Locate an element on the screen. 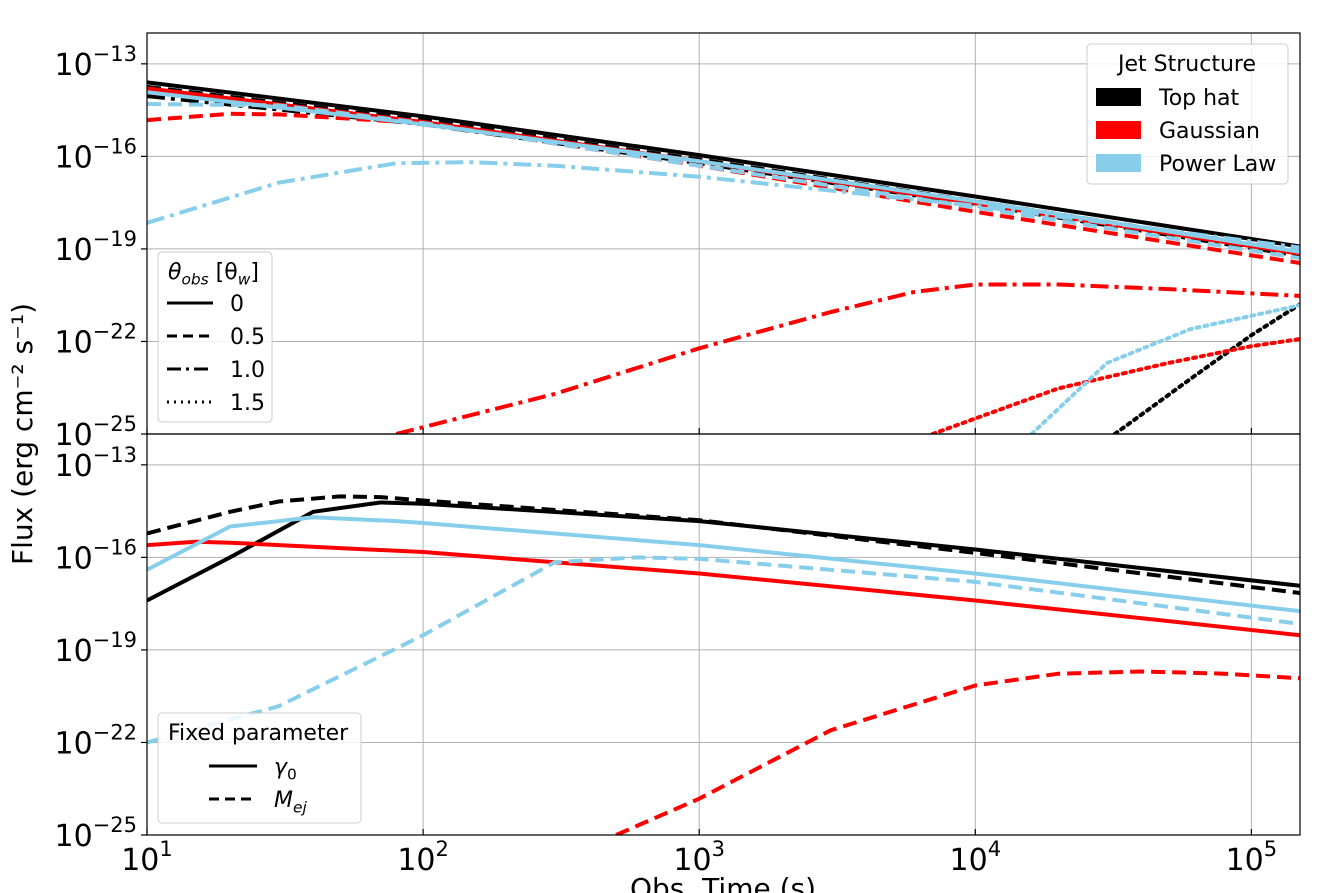 Image resolution: width=1333 pixels, height=893 pixels. legend-title: Jet Structure is located at coordinates (1186, 64).